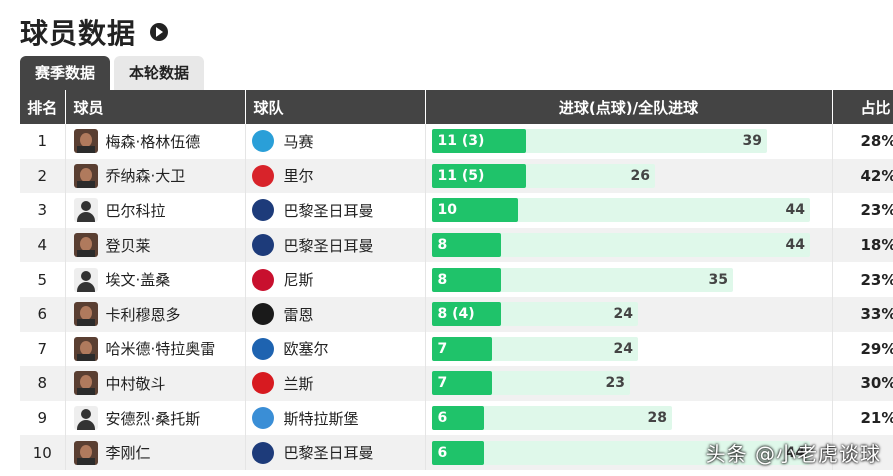  What do you see at coordinates (335, 141) in the screenshot?
I see `team-cell: 马赛` at bounding box center [335, 141].